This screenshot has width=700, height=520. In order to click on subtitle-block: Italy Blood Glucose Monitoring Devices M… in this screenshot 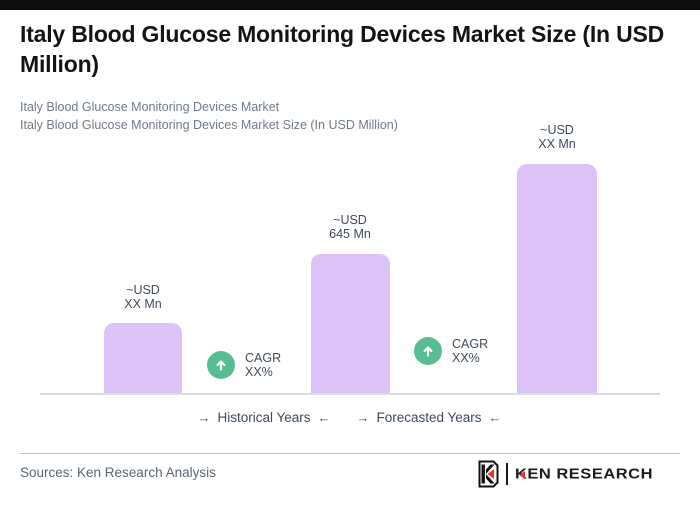, I will do `click(209, 116)`.